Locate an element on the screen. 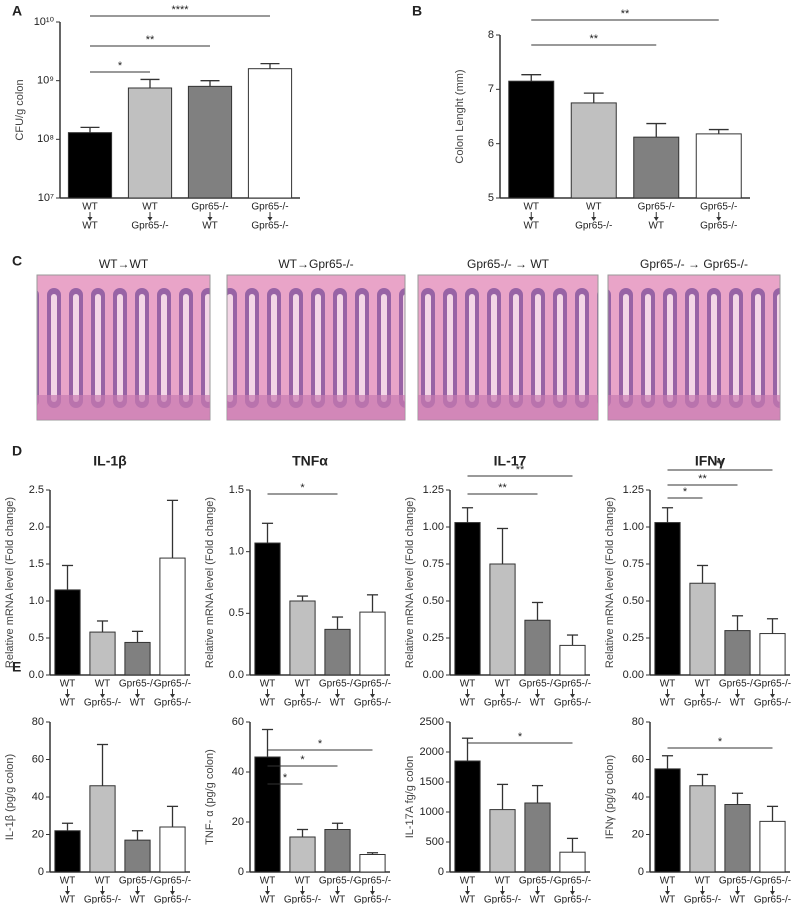  histology-base is located at coordinates (123, 407).